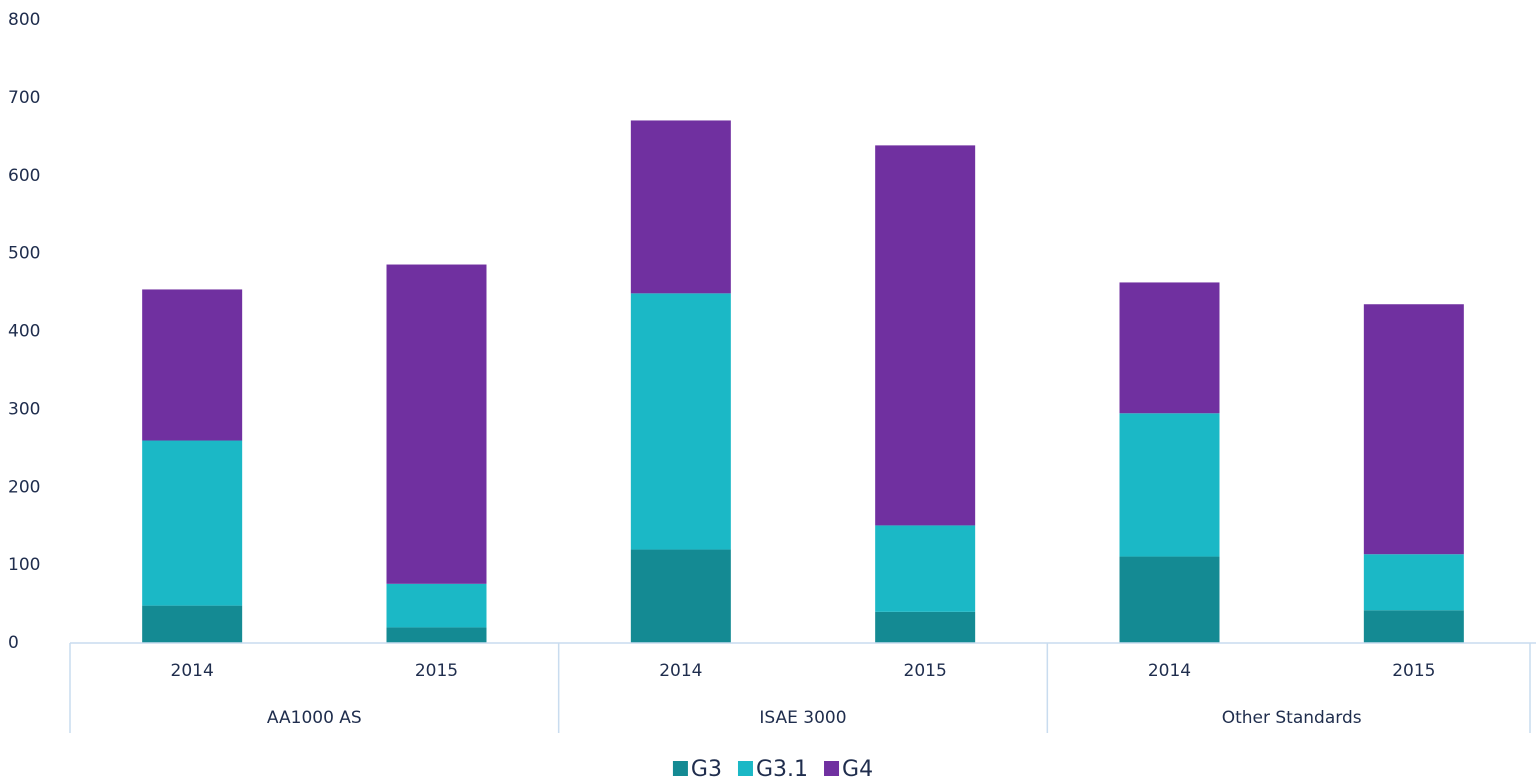 Image resolution: width=1536 pixels, height=782 pixels. What do you see at coordinates (24, 409) in the screenshot?
I see `y-tick-label: 300` at bounding box center [24, 409].